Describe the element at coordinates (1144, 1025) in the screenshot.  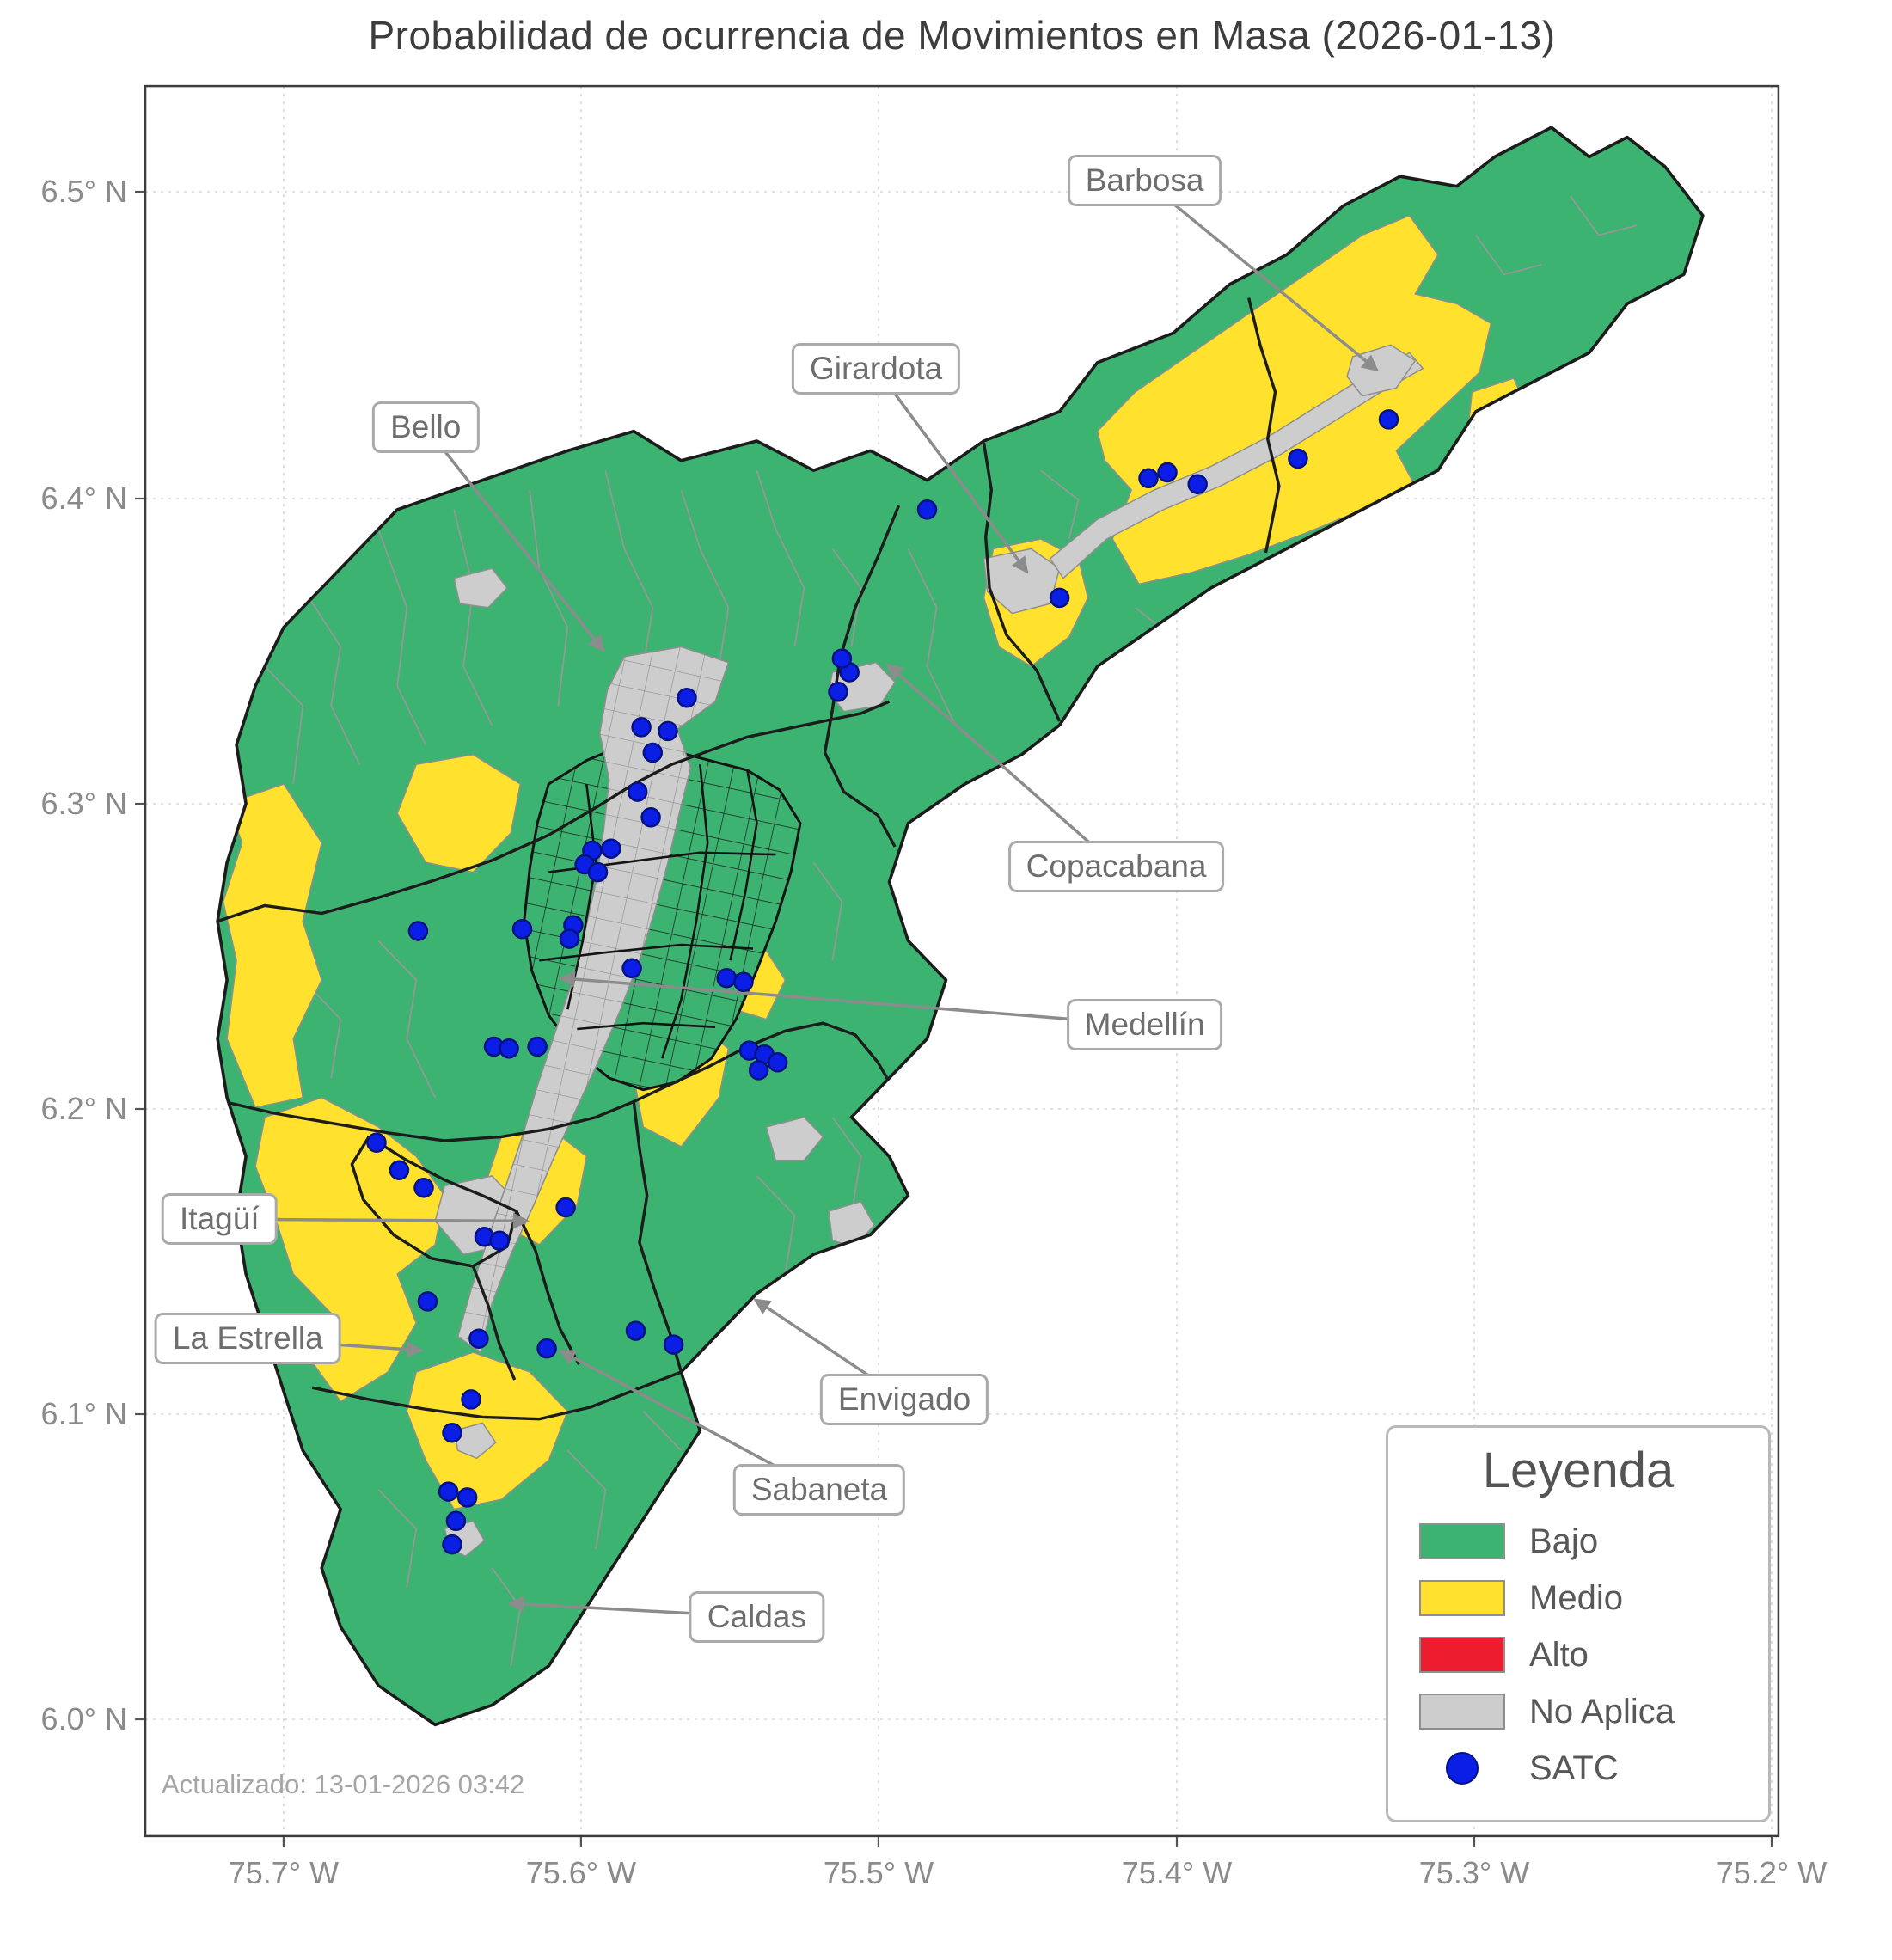
I see `callout-medellin: Medellín` at that location.